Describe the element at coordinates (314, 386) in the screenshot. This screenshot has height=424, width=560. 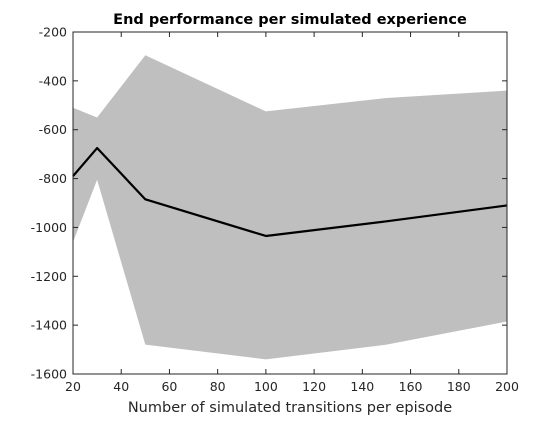
I see `x-tick-label: 120` at that location.